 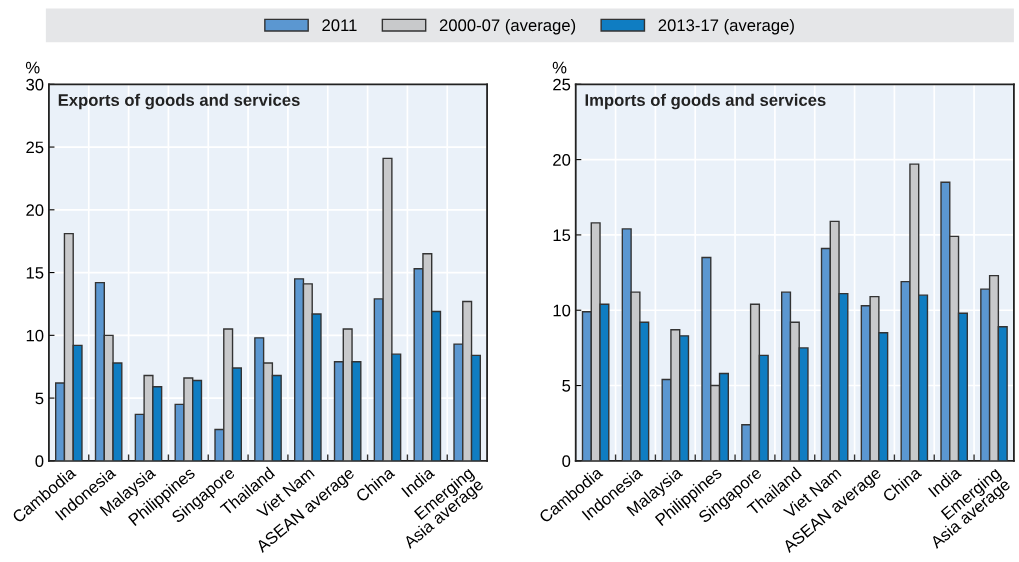 What do you see at coordinates (339, 25) in the screenshot?
I see `legend-label: 2011` at bounding box center [339, 25].